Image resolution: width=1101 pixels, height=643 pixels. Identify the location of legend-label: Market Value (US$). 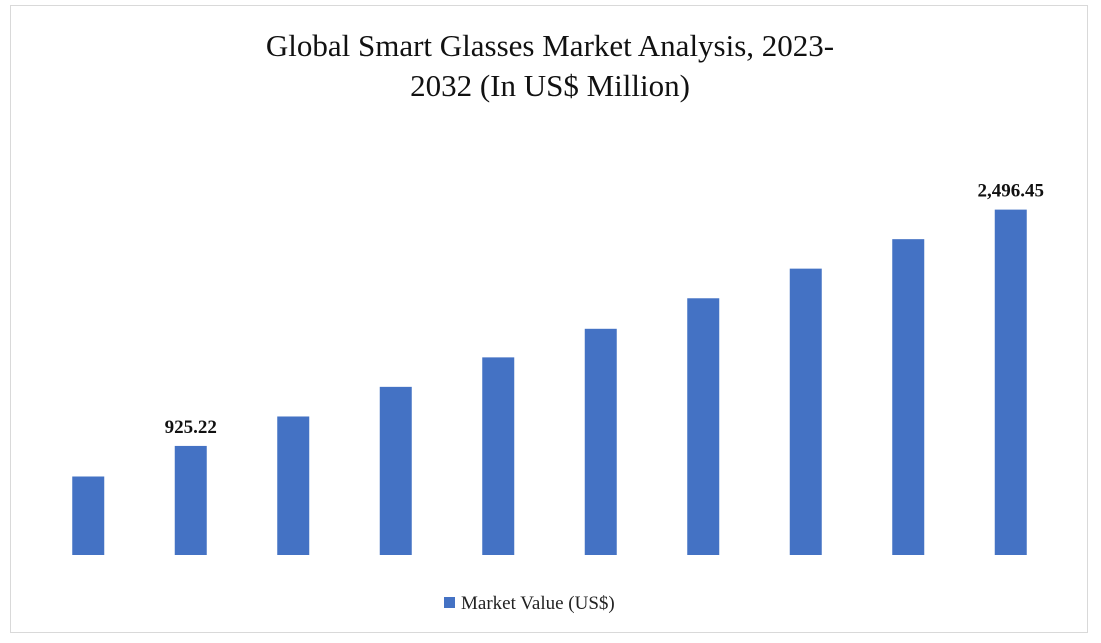
(538, 603).